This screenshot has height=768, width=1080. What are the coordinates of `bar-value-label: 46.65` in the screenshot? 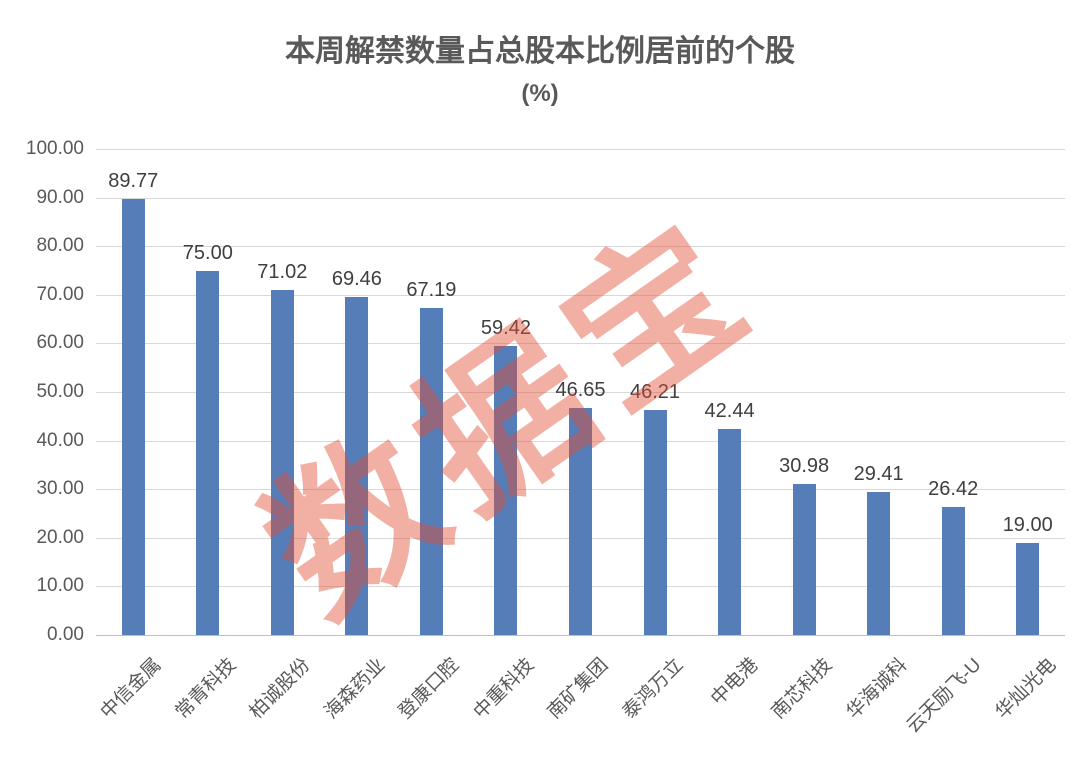 It's located at (580, 390).